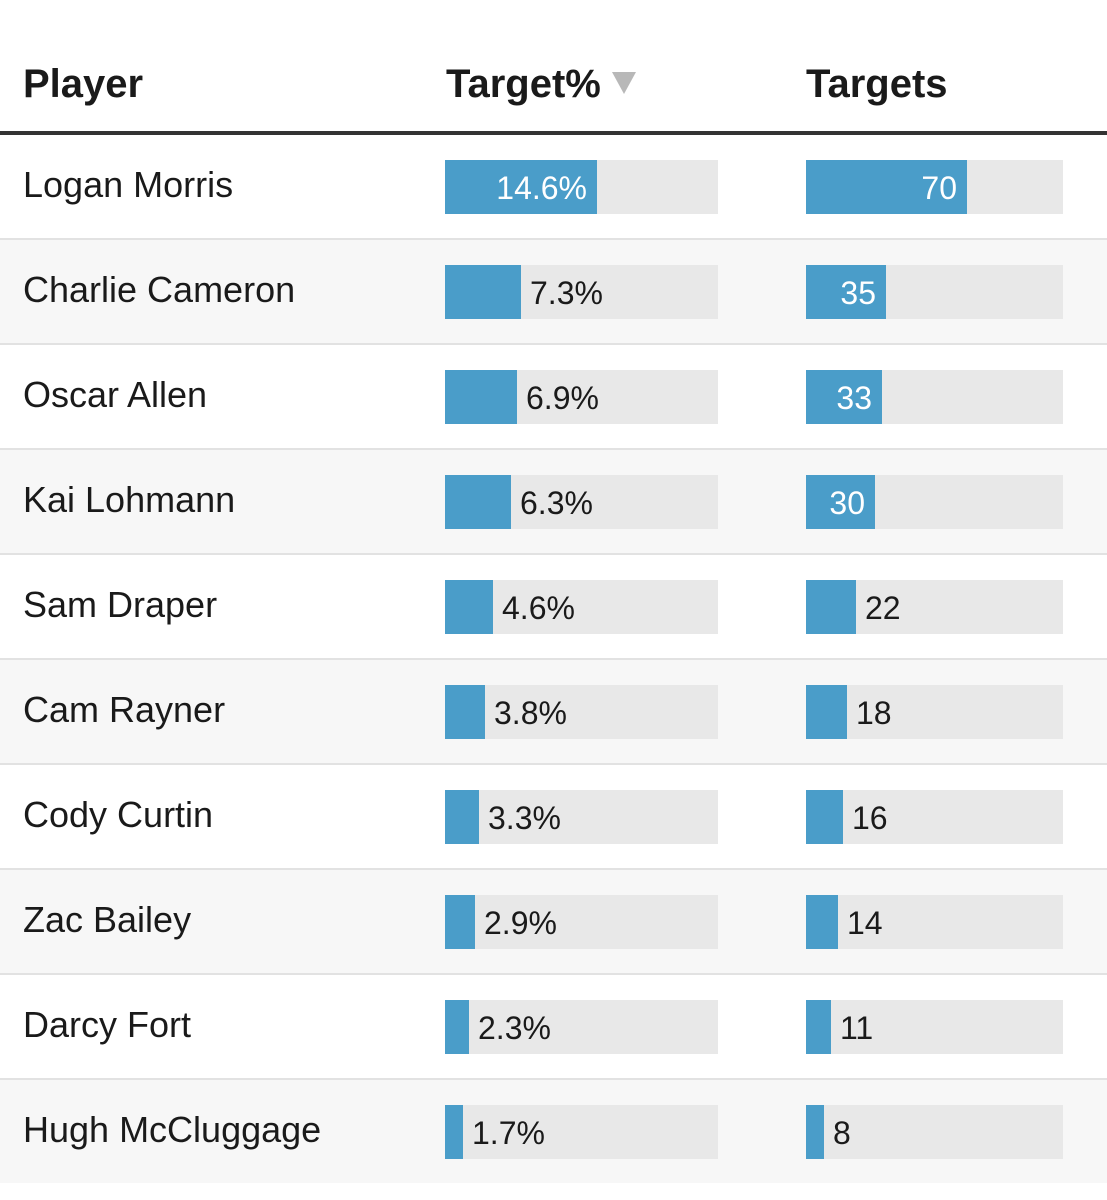 The width and height of the screenshot is (1107, 1200). Describe the element at coordinates (541, 188) in the screenshot. I see `target-pct-label: 14.6%` at that location.